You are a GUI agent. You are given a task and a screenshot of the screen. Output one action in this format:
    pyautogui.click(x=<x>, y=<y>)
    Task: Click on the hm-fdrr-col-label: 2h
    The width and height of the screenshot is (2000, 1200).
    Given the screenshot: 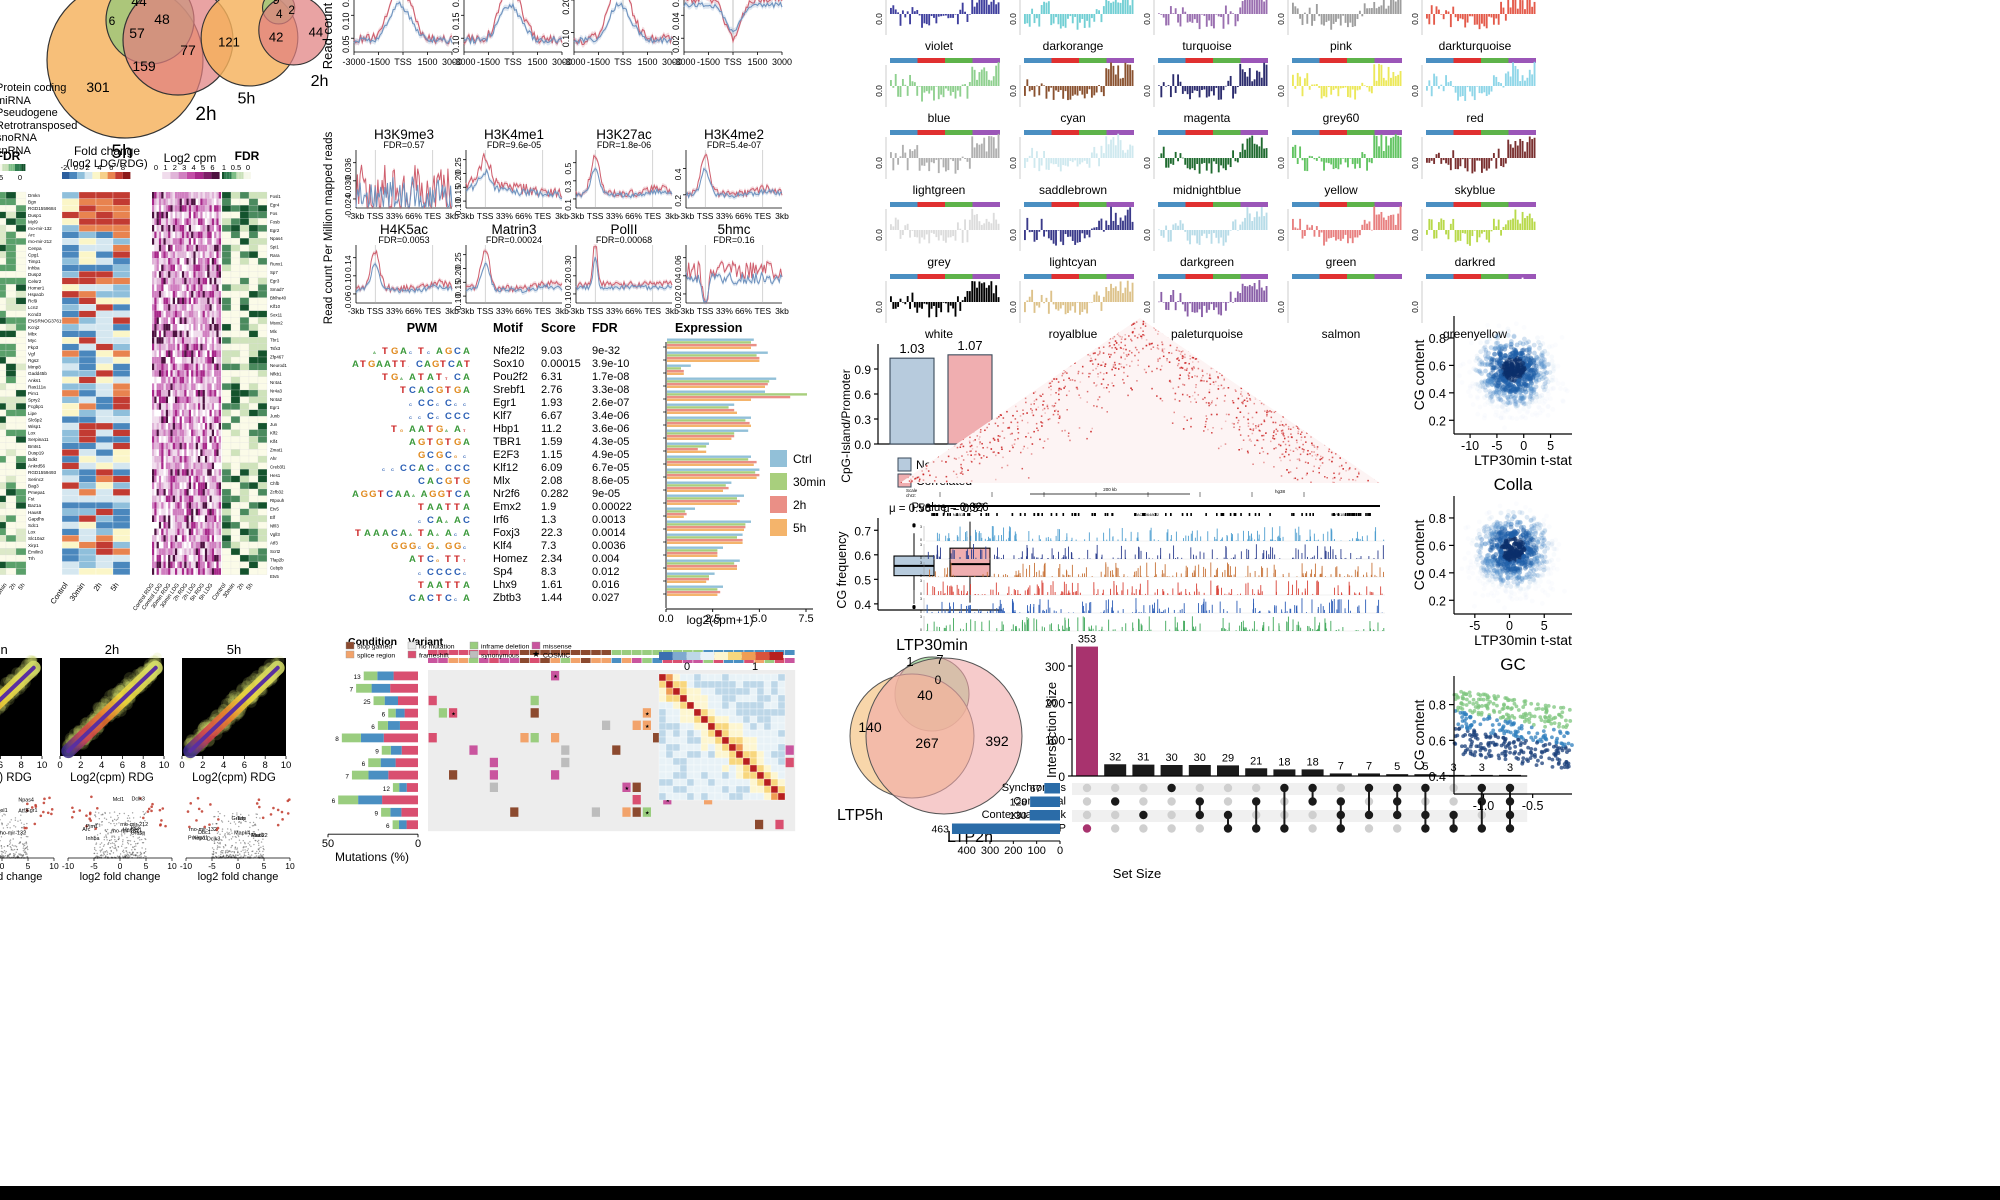 What is the action you would take?
    pyautogui.click(x=241, y=587)
    